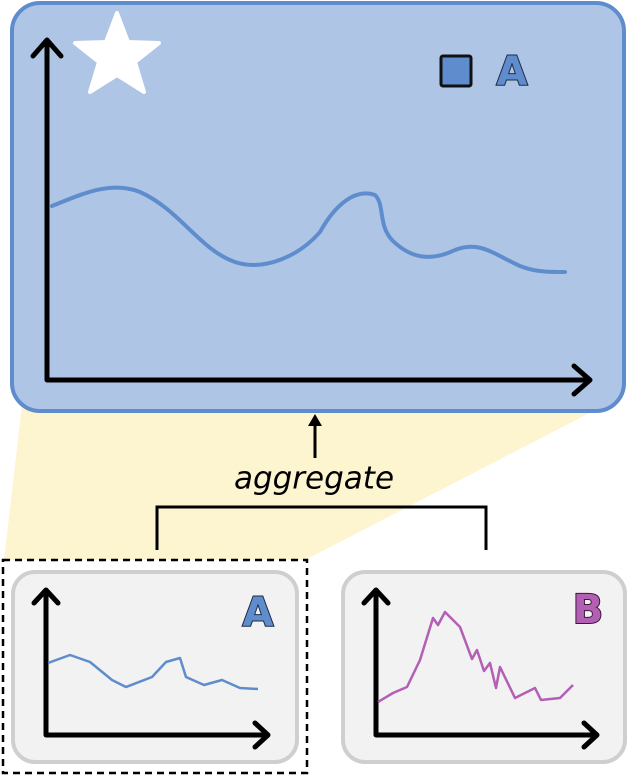  What do you see at coordinates (456, 71) in the screenshot?
I see `legend-swatch` at bounding box center [456, 71].